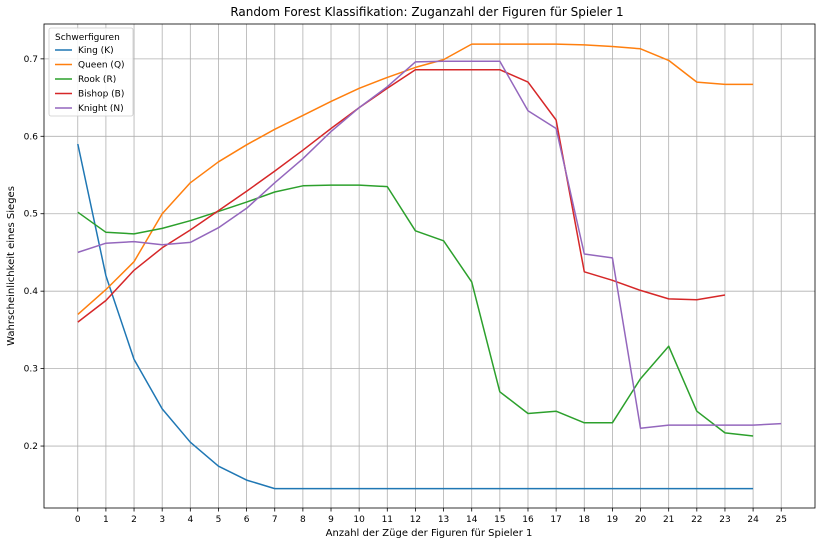 The width and height of the screenshot is (821, 545). I want to click on legend-entry: Bishop (B), so click(101, 95).